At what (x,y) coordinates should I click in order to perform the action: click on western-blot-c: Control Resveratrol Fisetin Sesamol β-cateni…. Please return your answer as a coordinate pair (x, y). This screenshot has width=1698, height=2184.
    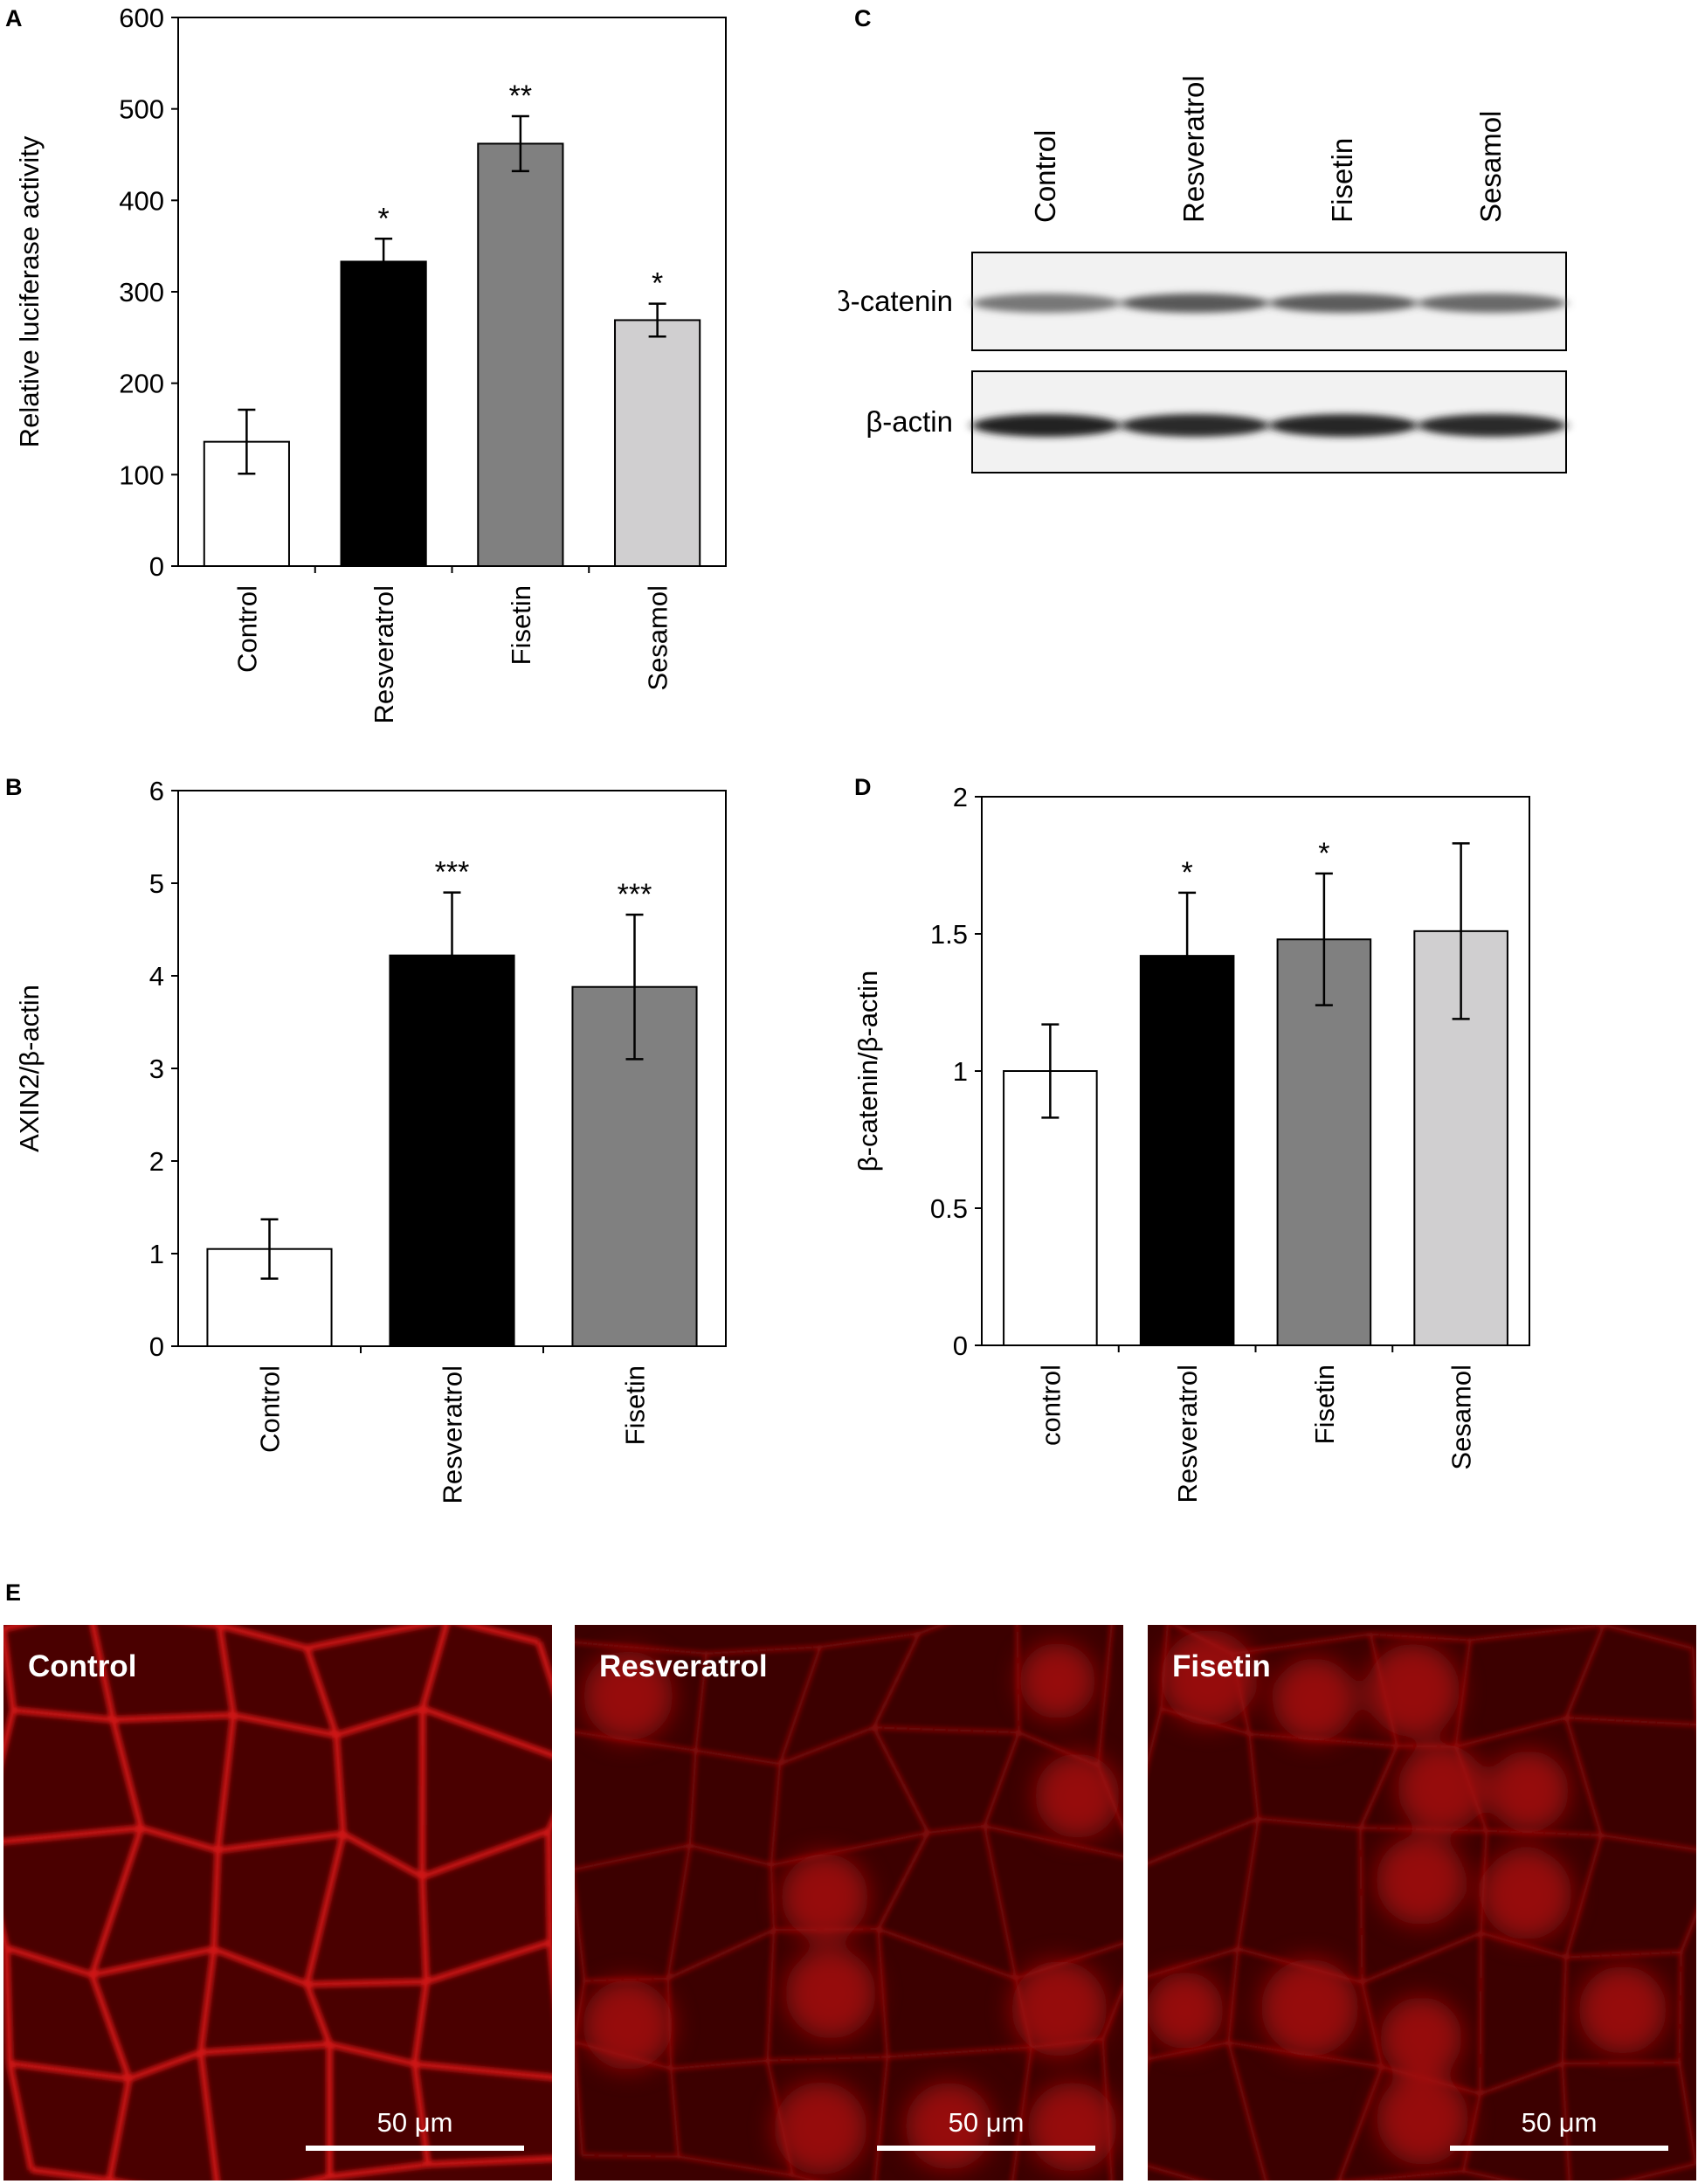
    Looking at the image, I should click on (1203, 274).